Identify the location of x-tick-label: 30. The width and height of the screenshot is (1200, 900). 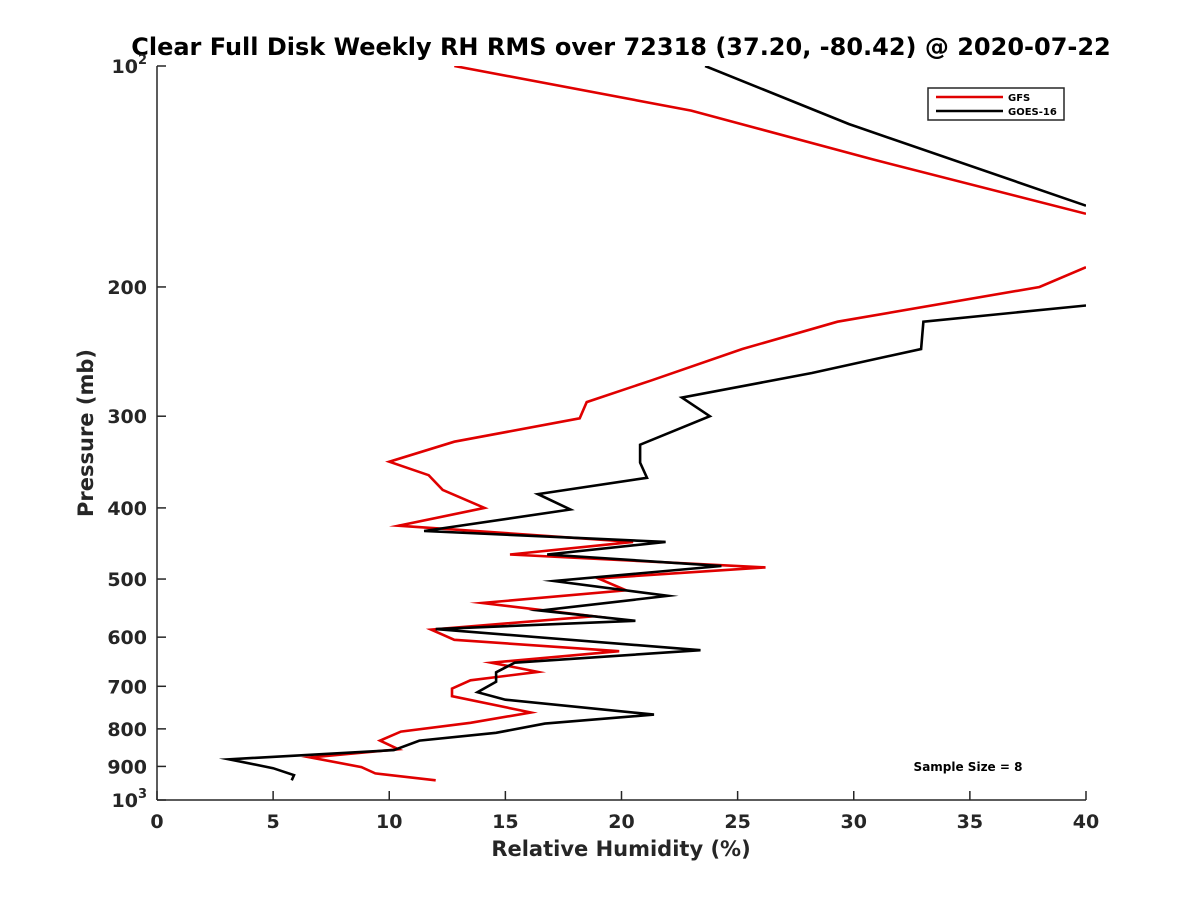
(854, 822).